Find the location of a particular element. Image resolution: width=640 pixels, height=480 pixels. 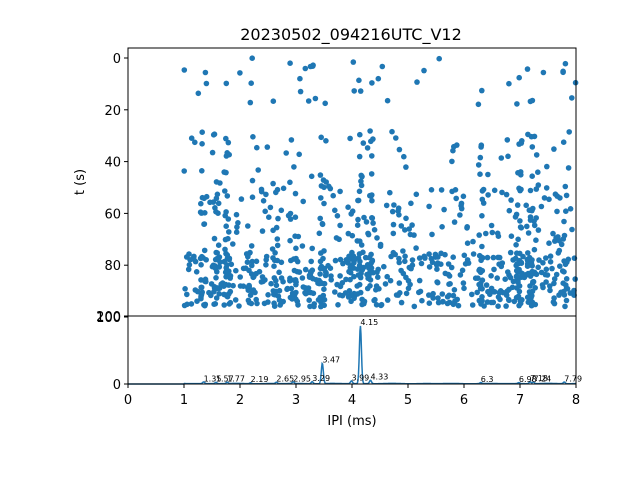

histogram-x-axis-label: IPI (ms) is located at coordinates (351, 421).